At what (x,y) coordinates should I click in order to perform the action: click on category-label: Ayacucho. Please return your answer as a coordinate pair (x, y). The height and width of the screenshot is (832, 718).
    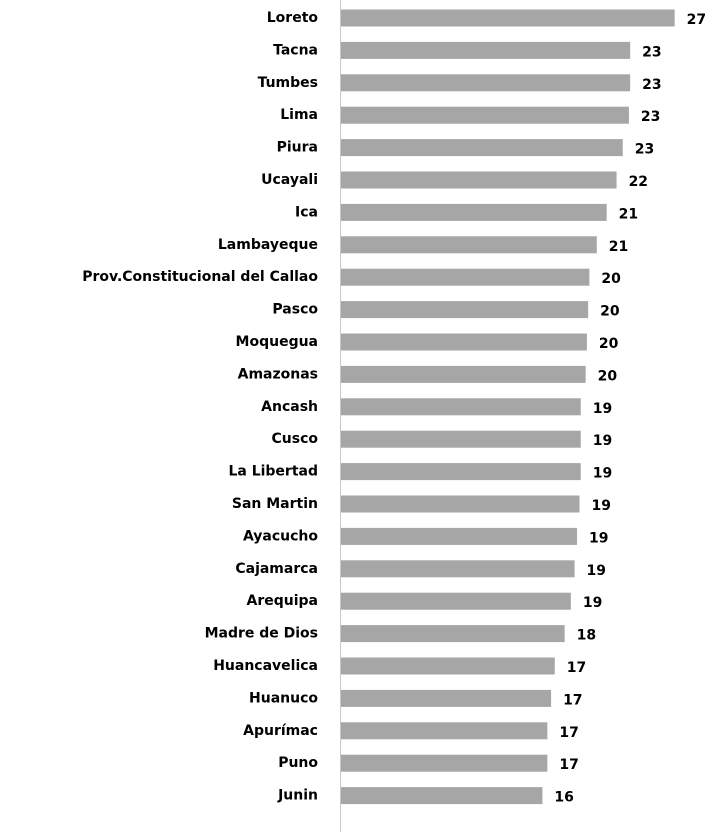
    Looking at the image, I should click on (280, 536).